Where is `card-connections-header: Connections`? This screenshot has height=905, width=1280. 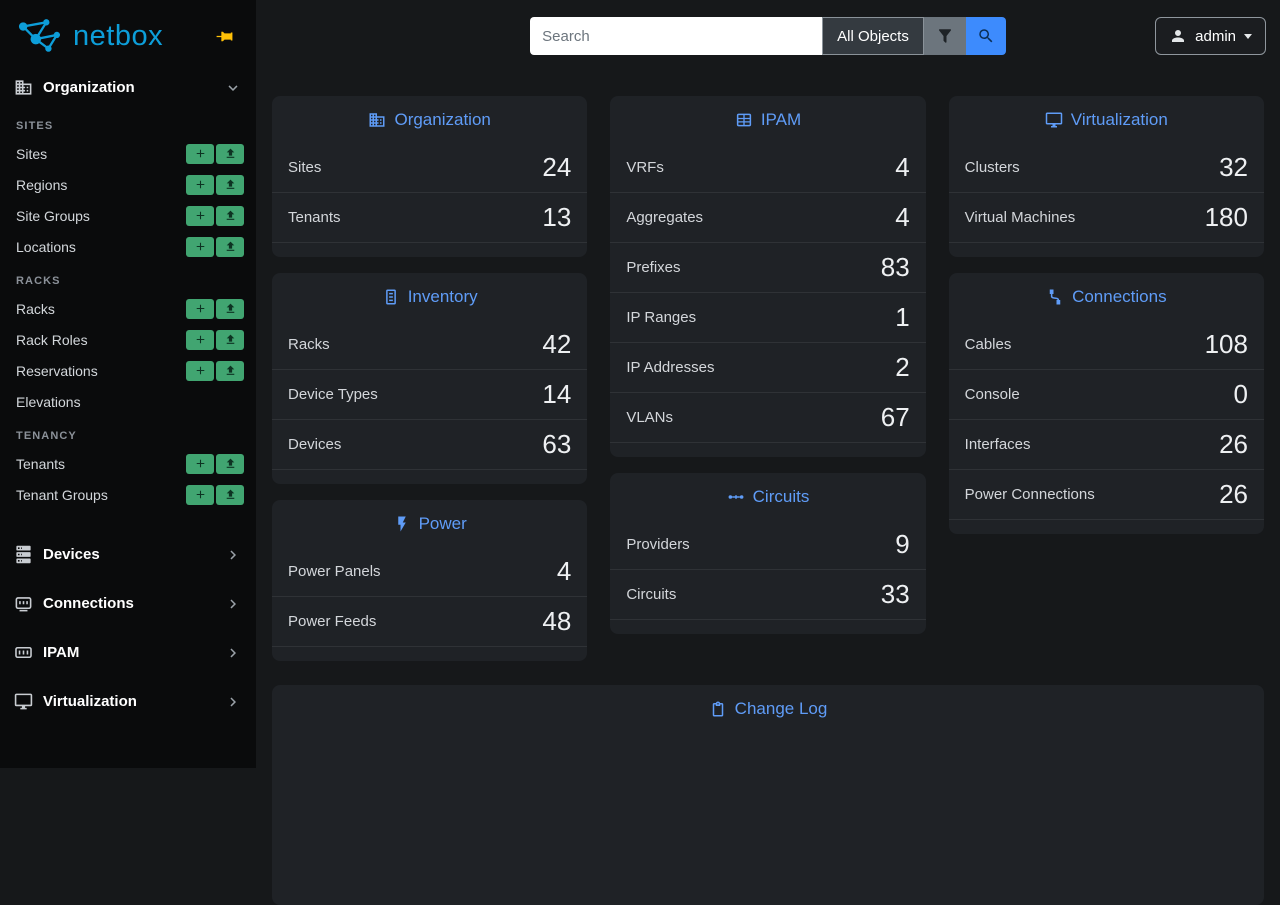 card-connections-header: Connections is located at coordinates (1106, 296).